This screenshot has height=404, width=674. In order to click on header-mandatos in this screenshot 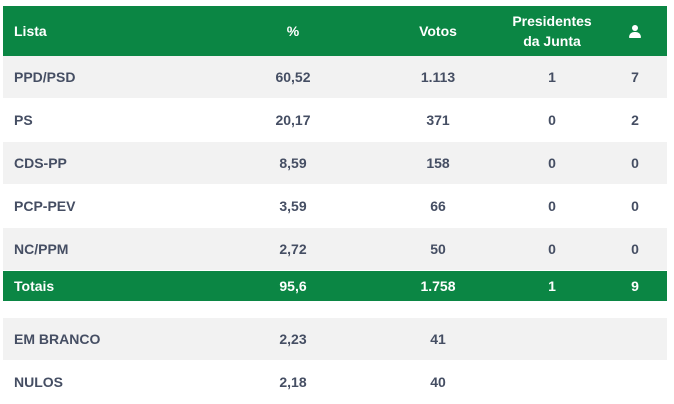, I will do `click(635, 31)`.